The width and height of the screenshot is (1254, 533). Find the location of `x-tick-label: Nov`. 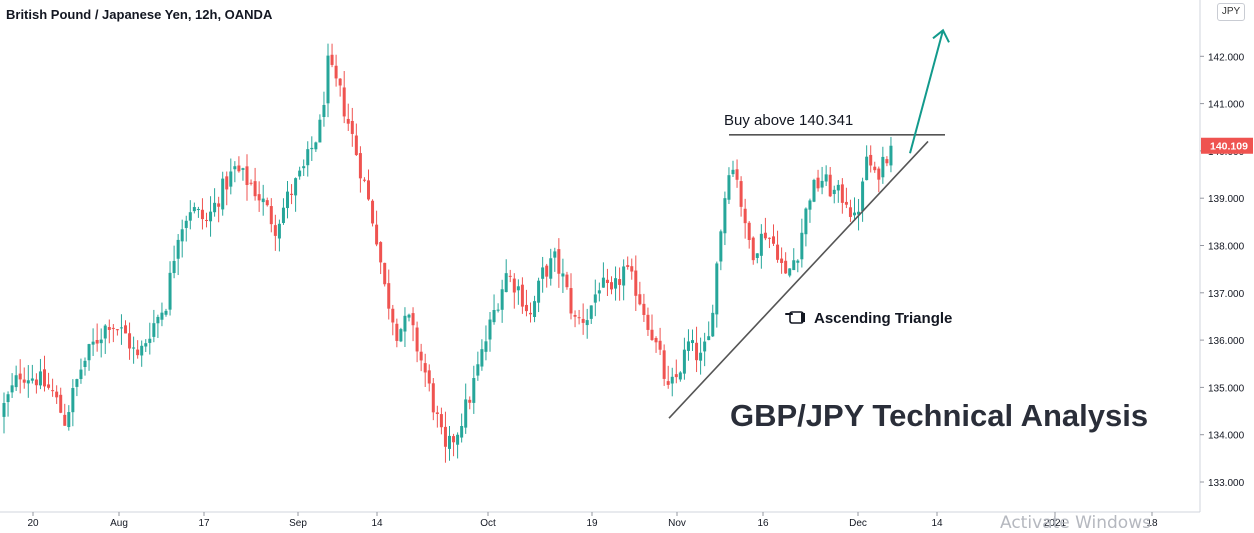

x-tick-label: Nov is located at coordinates (677, 523).